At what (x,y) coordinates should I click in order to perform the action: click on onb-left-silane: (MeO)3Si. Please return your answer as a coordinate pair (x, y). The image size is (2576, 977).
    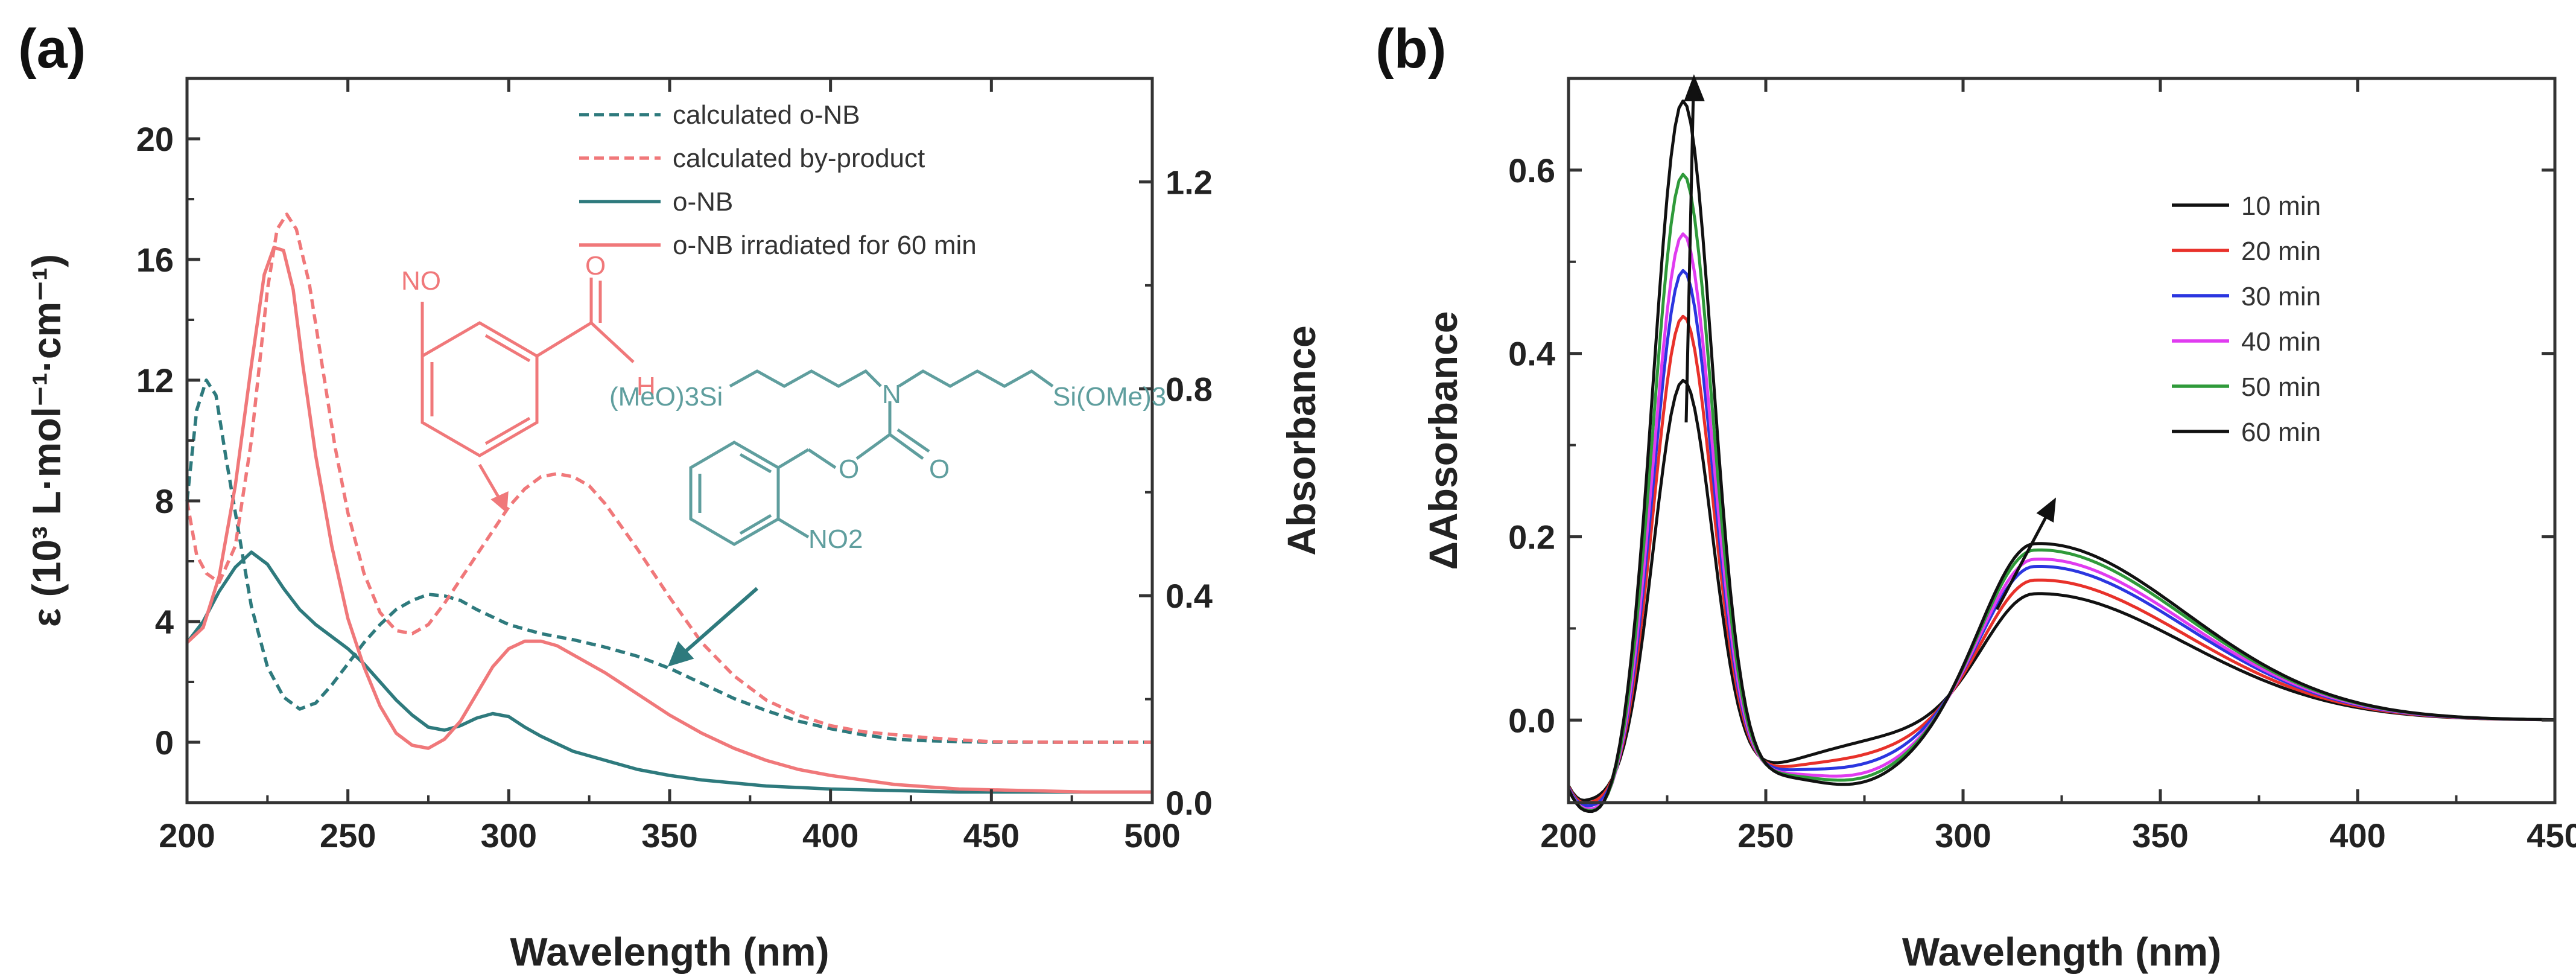
    Looking at the image, I should click on (666, 397).